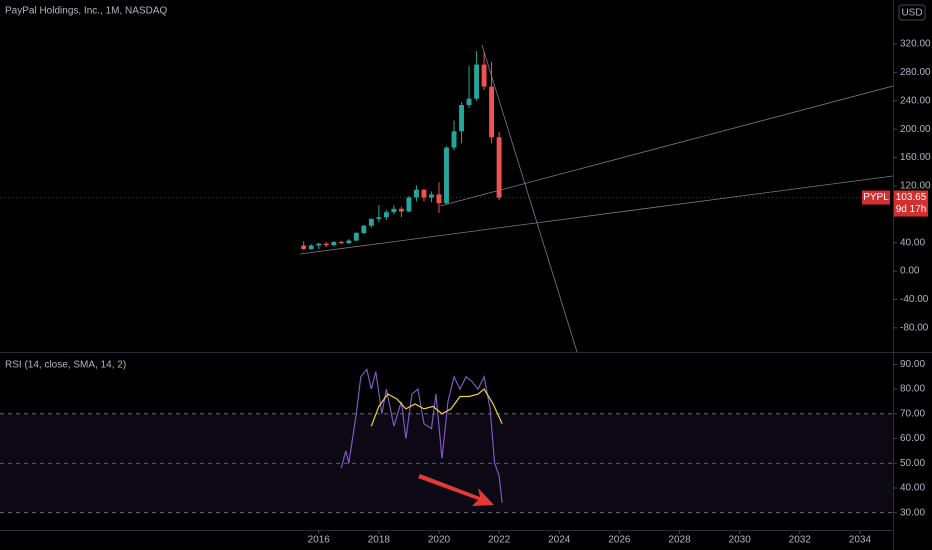 This screenshot has height=550, width=932. I want to click on y-tick-label: 320.00, so click(915, 44).